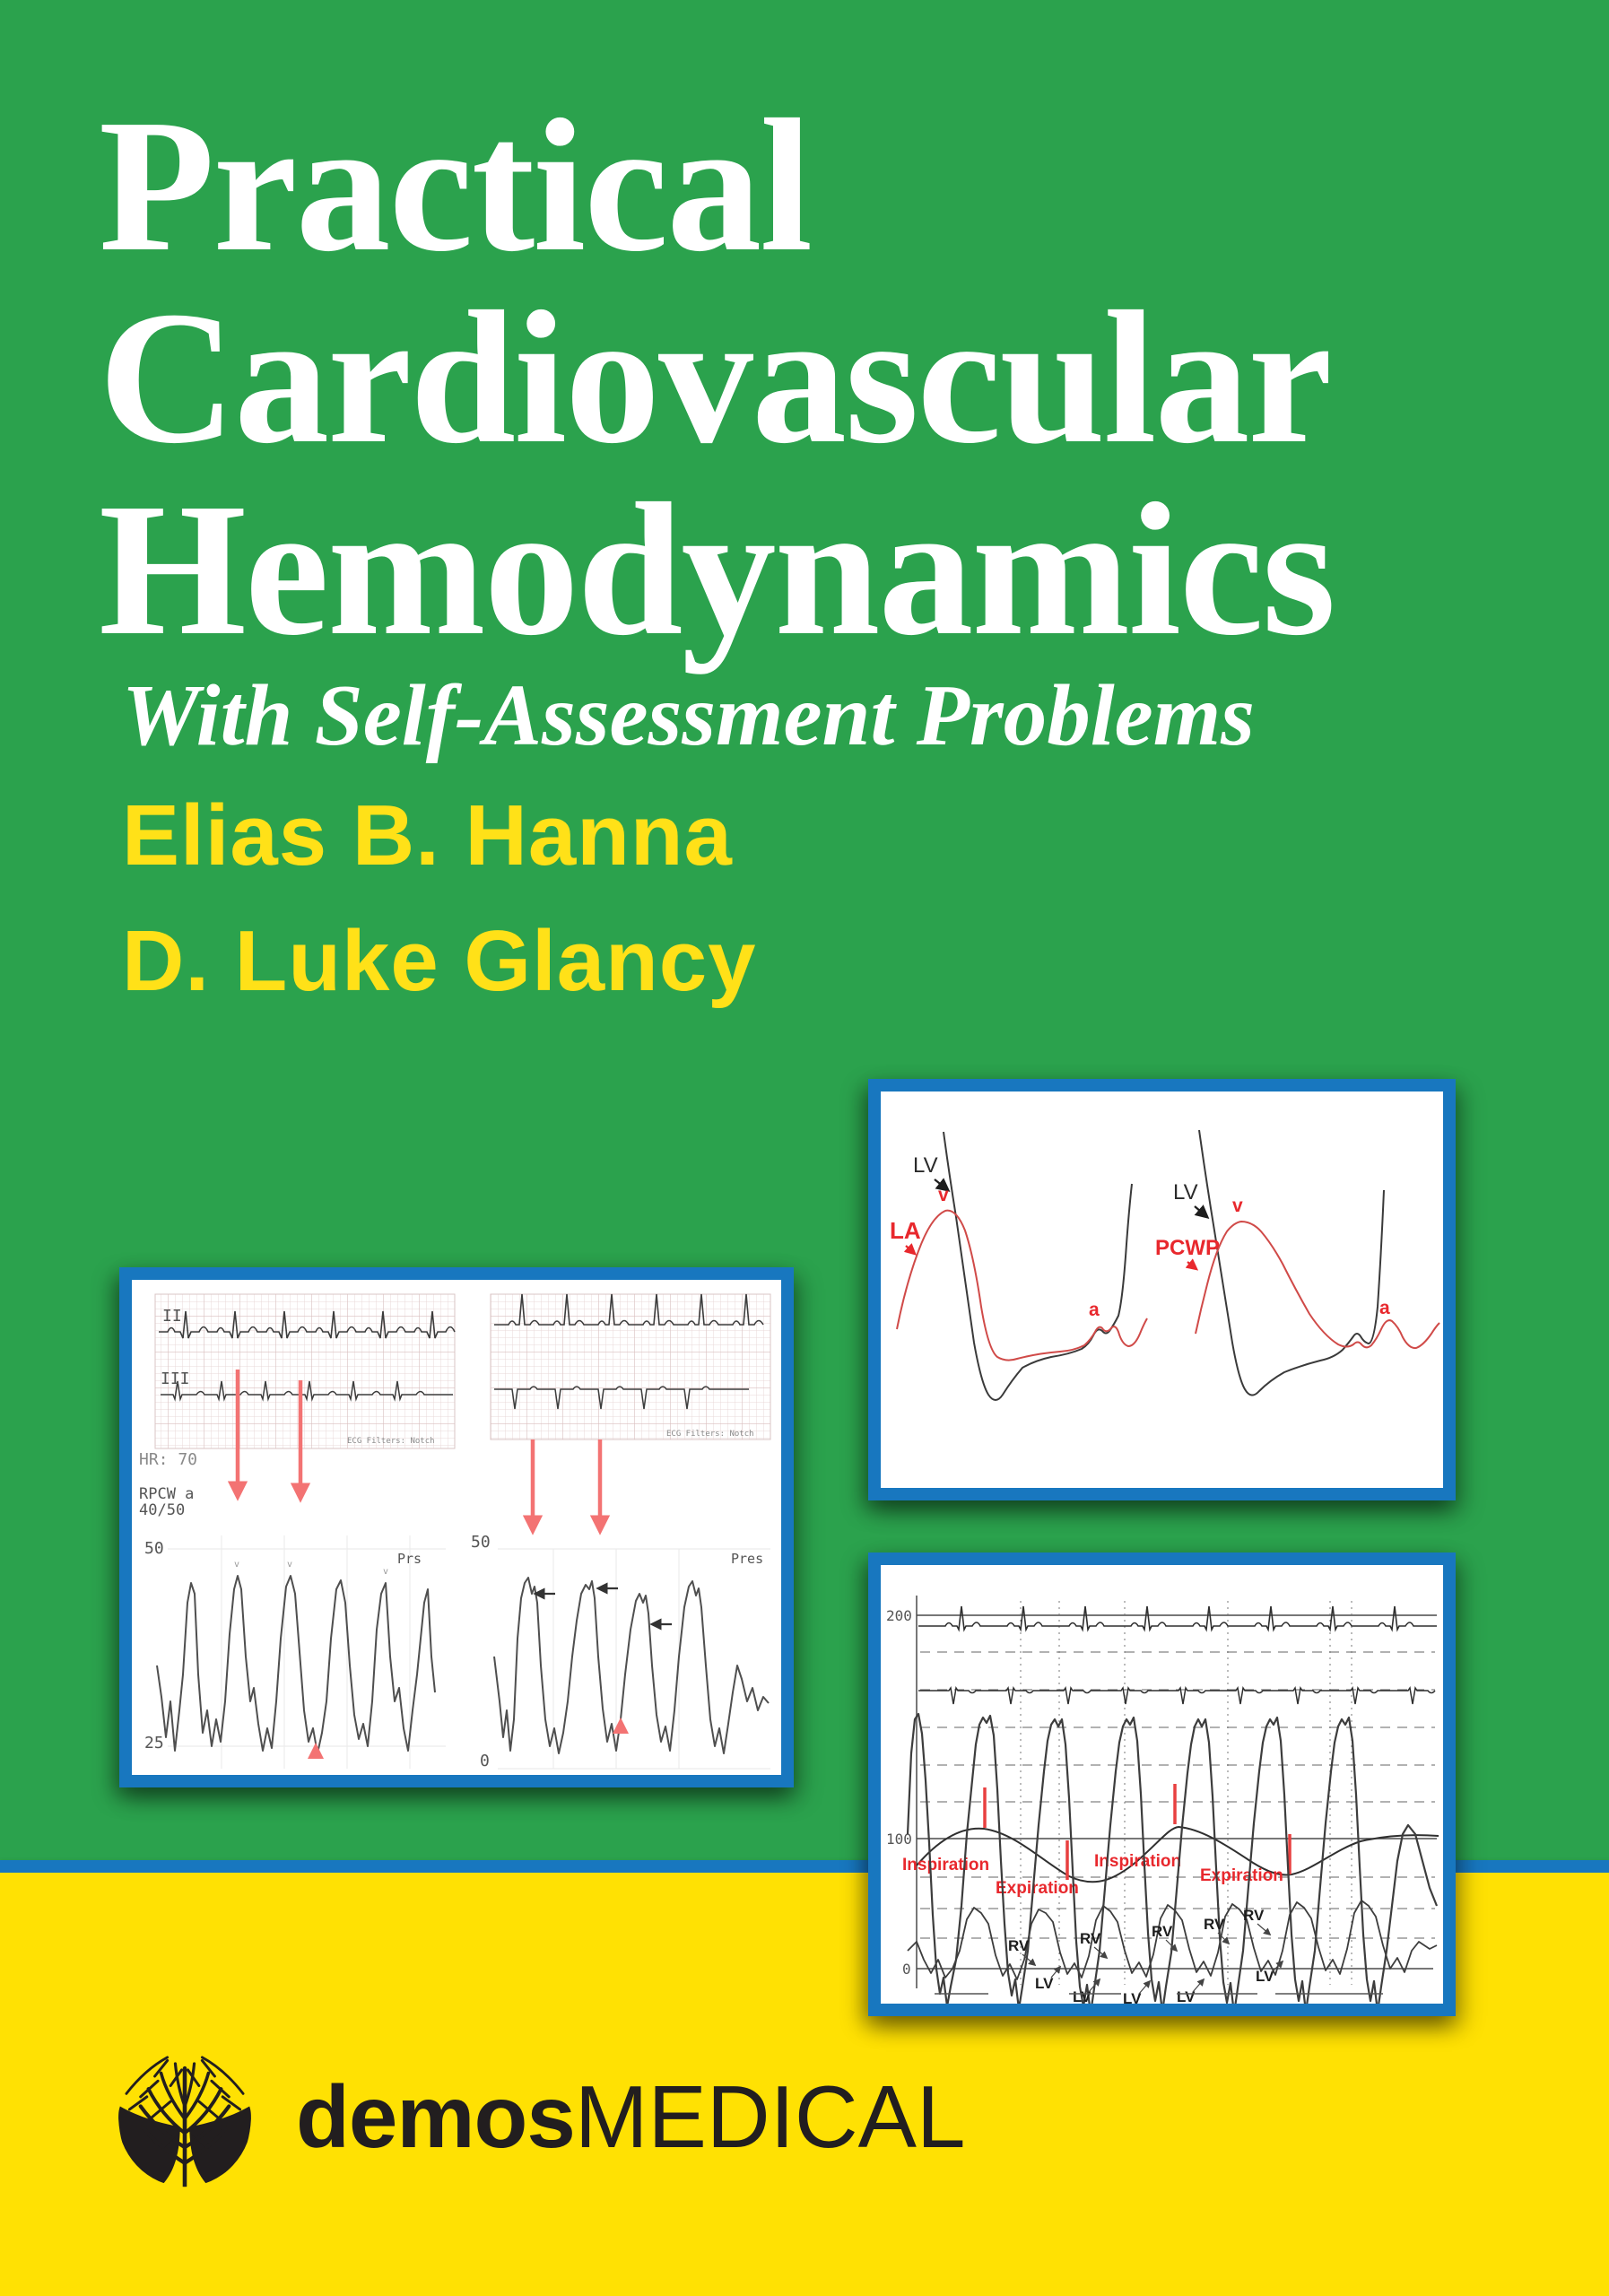 The height and width of the screenshot is (2296, 1609). I want to click on ecg-filter-note-right: ECG Filters: Notch, so click(710, 1434).